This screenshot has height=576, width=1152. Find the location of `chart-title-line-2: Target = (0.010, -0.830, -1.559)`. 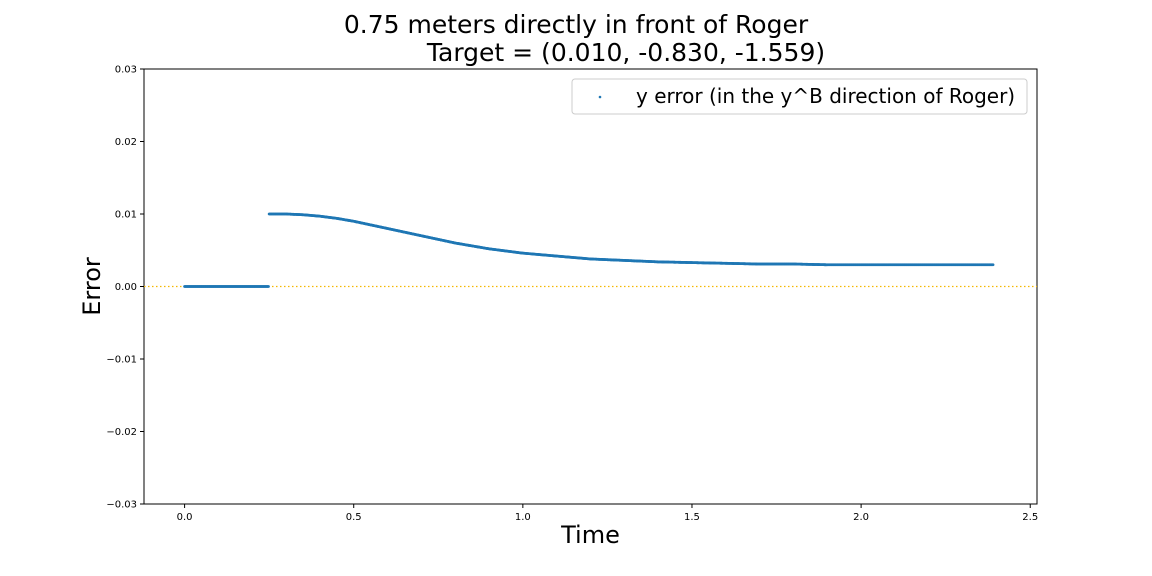

chart-title-line-2: Target = (0.010, -0.830, -1.559) is located at coordinates (626, 52).